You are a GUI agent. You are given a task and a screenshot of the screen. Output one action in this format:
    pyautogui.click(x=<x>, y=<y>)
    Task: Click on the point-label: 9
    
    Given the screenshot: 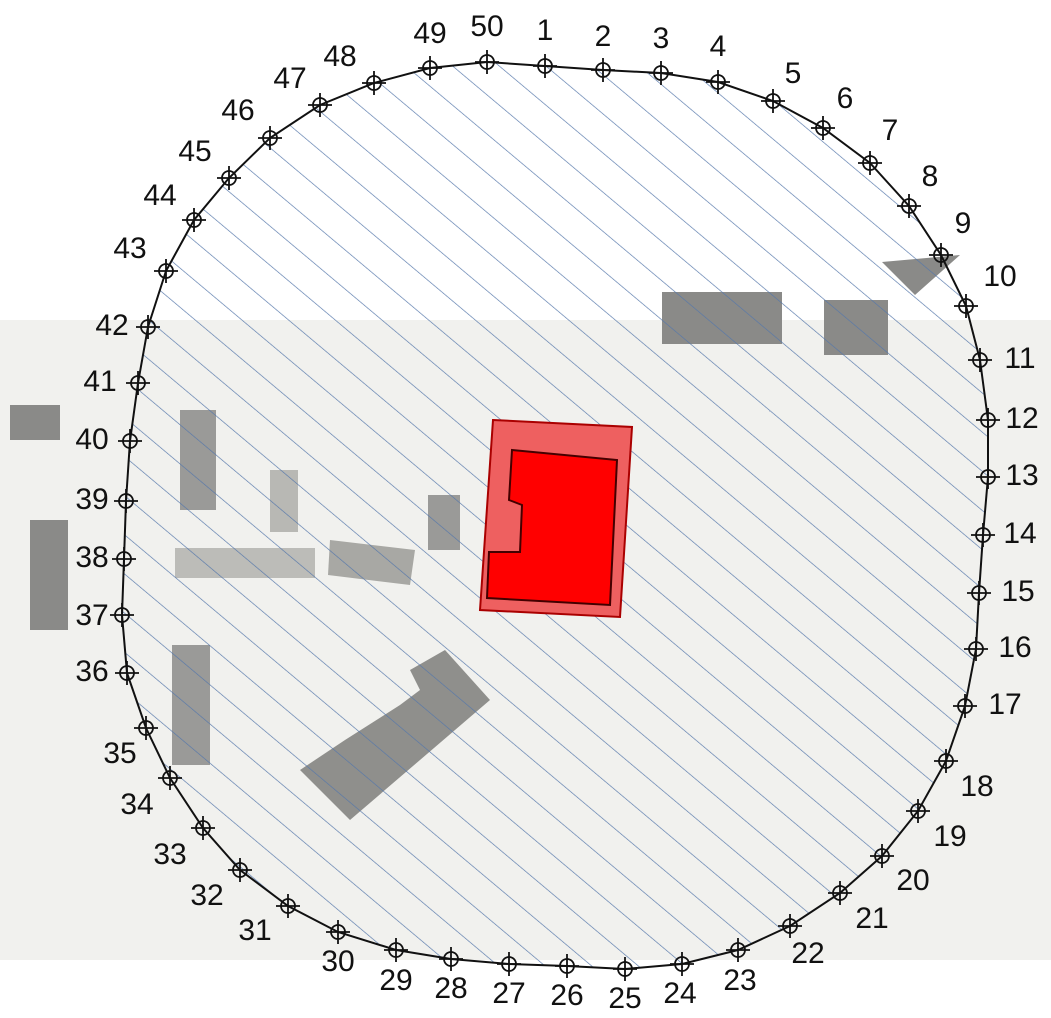 What is the action you would take?
    pyautogui.click(x=963, y=223)
    